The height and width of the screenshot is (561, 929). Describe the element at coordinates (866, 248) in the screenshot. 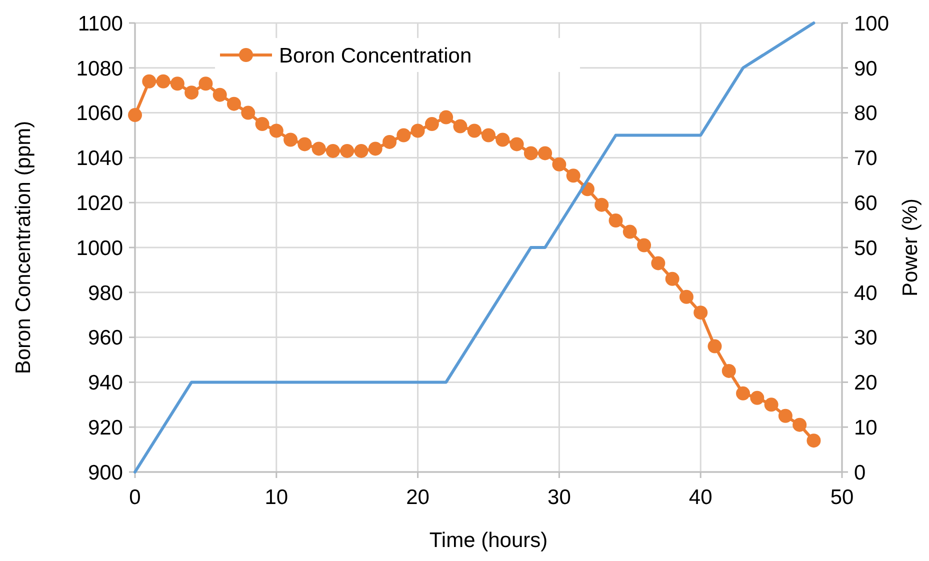

I see `y2-tick-label: 50` at that location.